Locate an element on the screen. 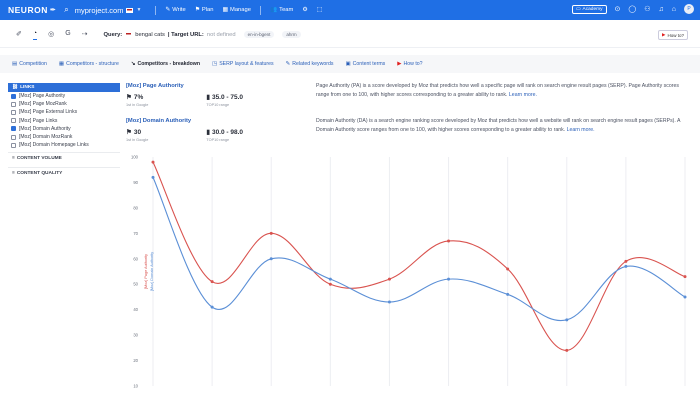  chevron-down-icon: ▼ is located at coordinates (139, 10).